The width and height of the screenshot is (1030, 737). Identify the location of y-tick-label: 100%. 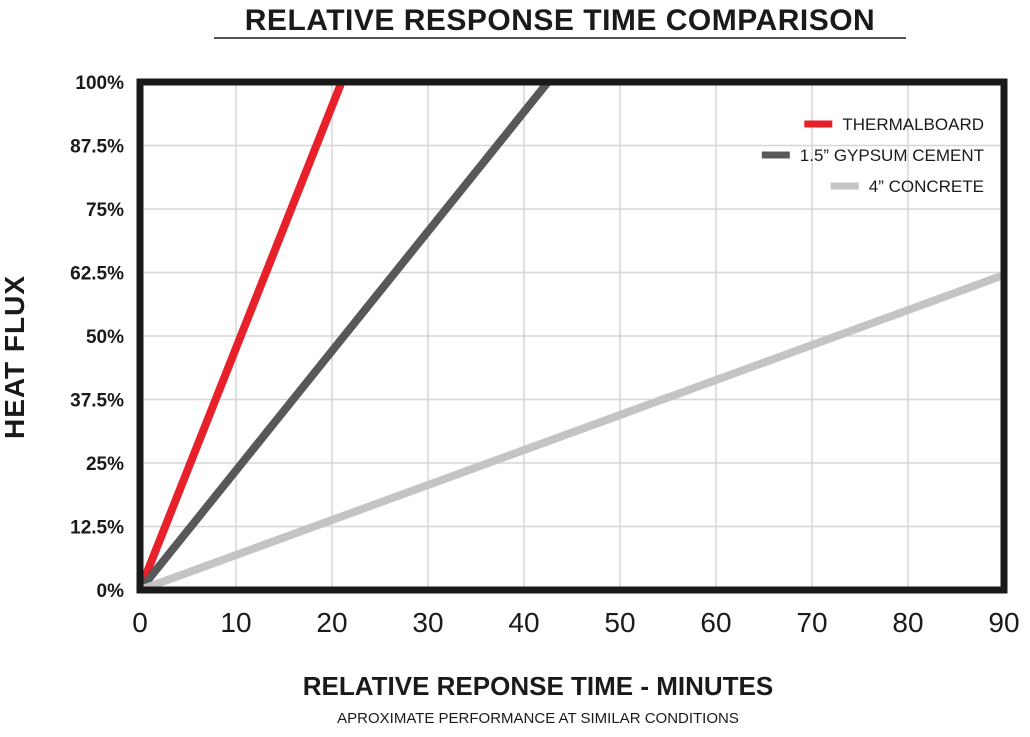
(99, 83).